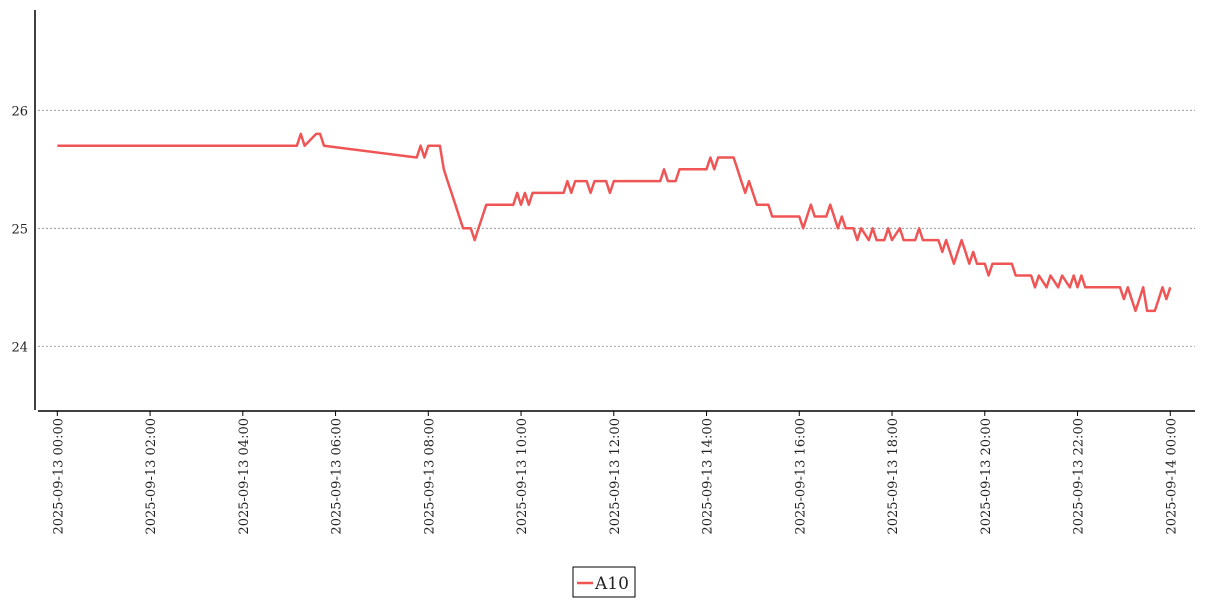 The height and width of the screenshot is (600, 1207). Describe the element at coordinates (893, 476) in the screenshot. I see `x-tick-label: 2025-09-13 18:00` at that location.